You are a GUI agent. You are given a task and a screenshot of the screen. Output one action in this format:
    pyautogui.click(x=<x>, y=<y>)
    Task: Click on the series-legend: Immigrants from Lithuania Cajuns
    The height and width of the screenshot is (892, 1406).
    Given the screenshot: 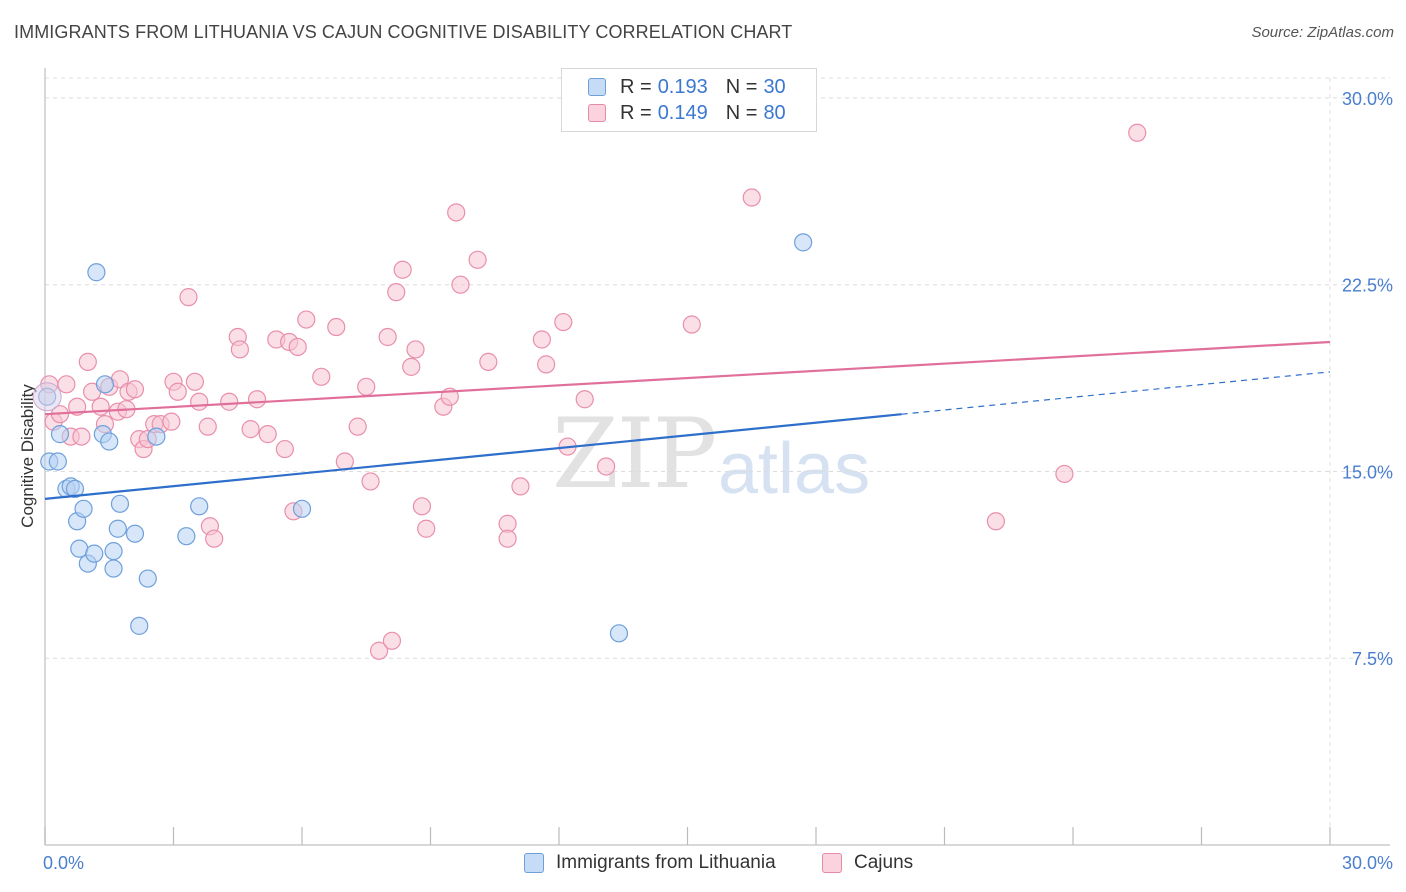 What is the action you would take?
    pyautogui.click(x=703, y=865)
    